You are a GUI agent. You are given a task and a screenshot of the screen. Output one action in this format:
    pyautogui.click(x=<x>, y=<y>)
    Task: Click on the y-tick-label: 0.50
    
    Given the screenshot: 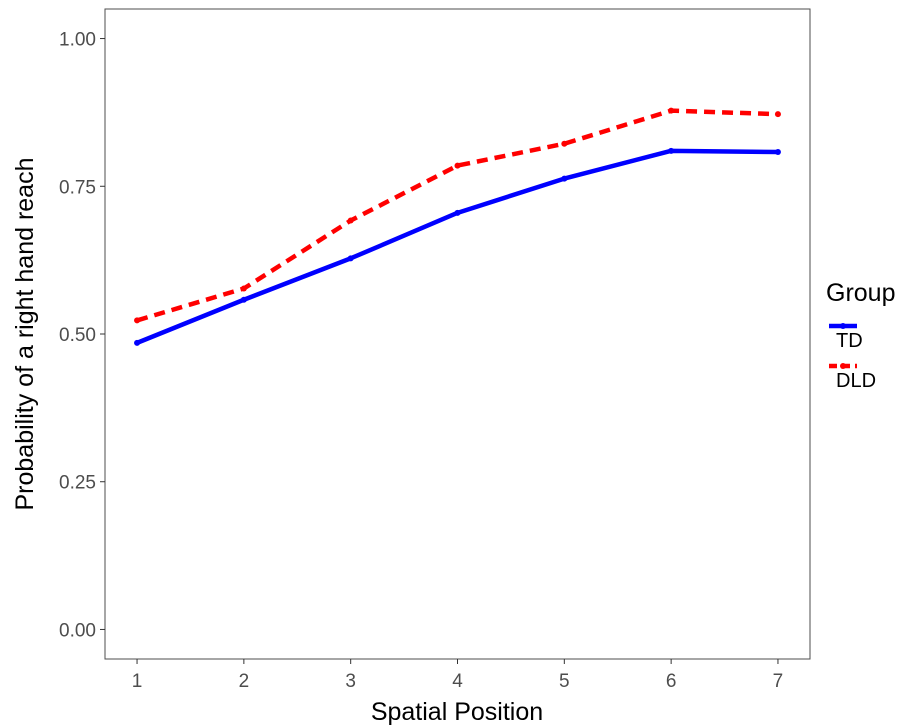 What is the action you would take?
    pyautogui.click(x=77, y=335)
    